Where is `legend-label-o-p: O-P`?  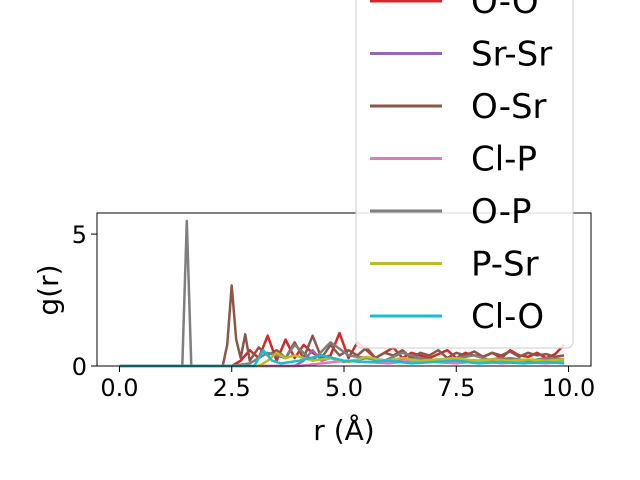 legend-label-o-p: O-P is located at coordinates (501, 212).